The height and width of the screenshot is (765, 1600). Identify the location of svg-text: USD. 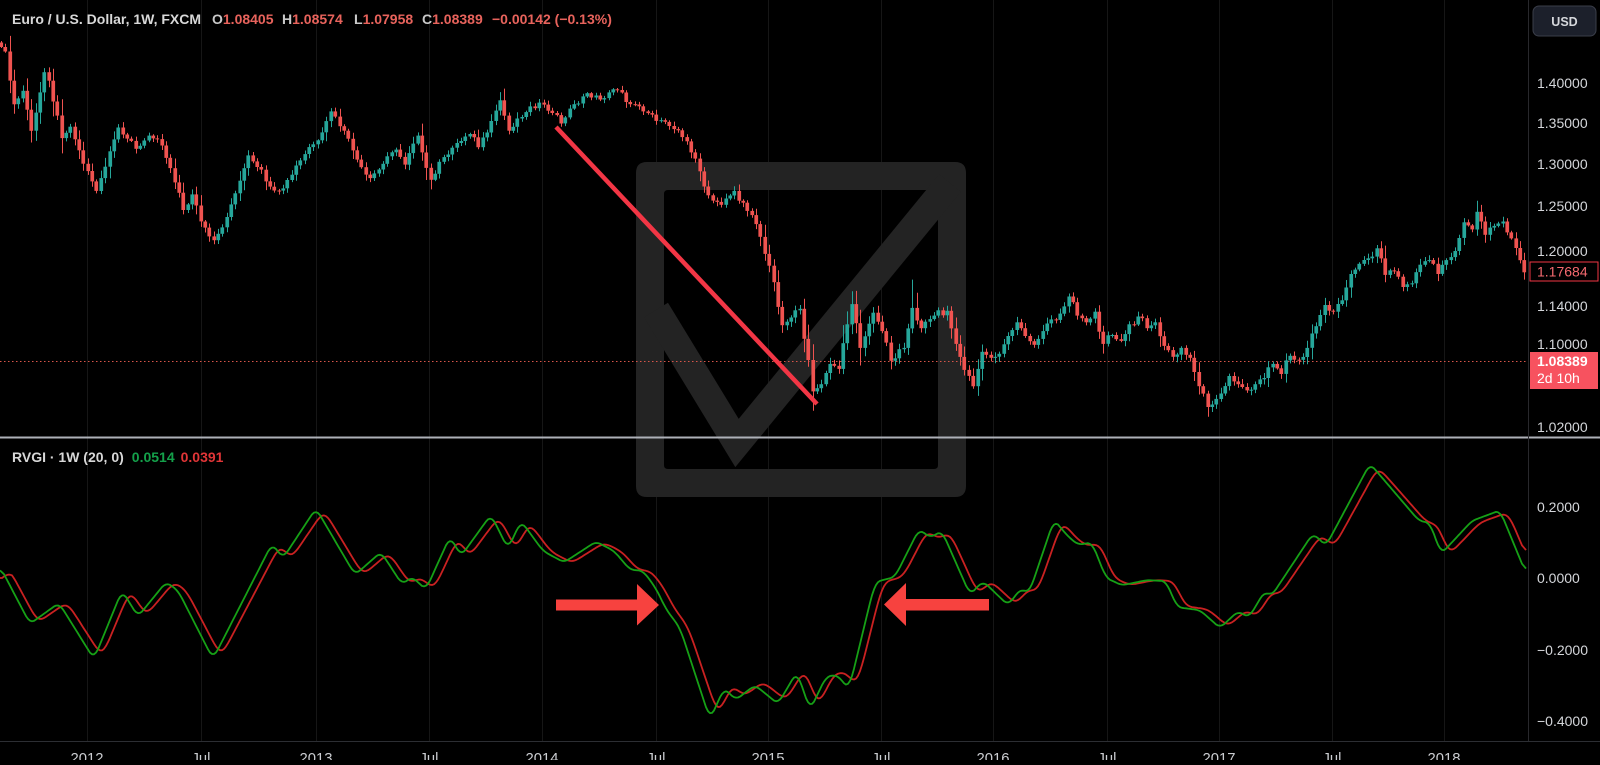
(1564, 22).